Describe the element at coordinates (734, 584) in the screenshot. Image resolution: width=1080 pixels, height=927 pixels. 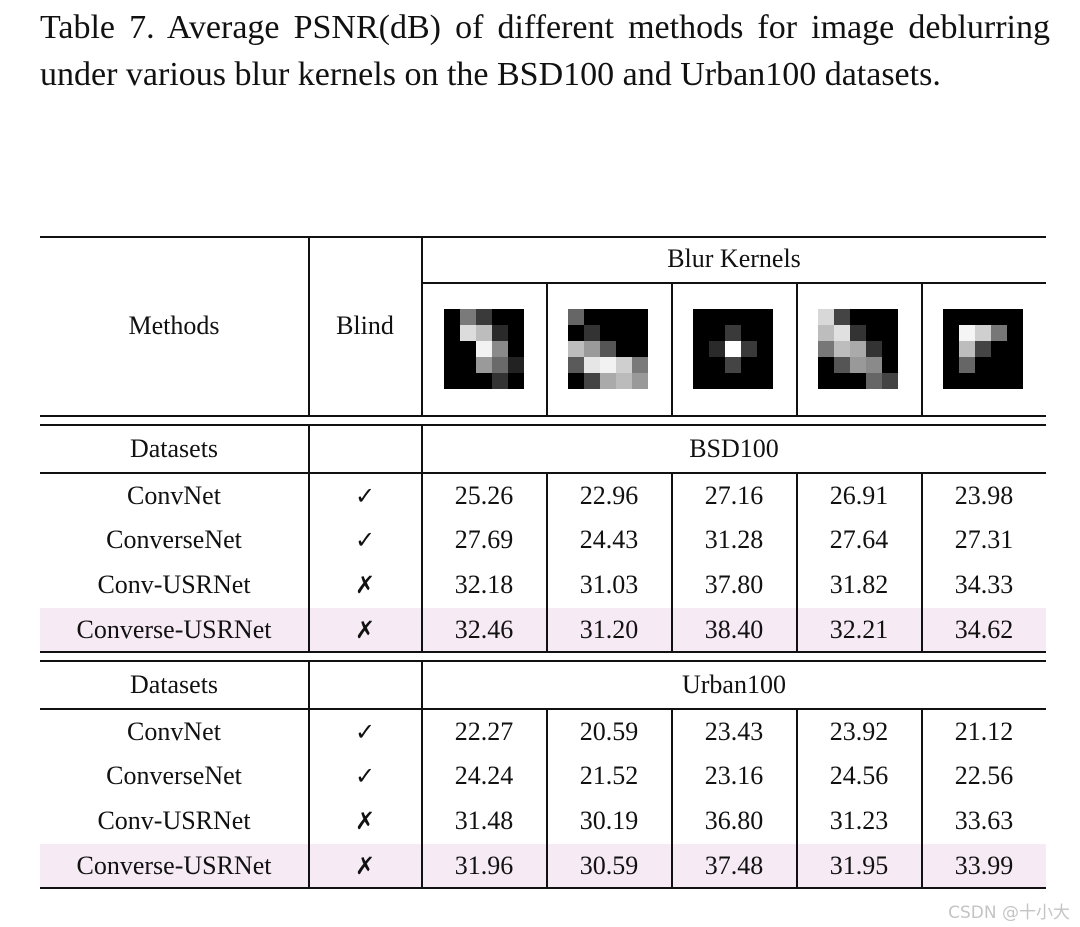
I see `psnr-value: 37.80` at that location.